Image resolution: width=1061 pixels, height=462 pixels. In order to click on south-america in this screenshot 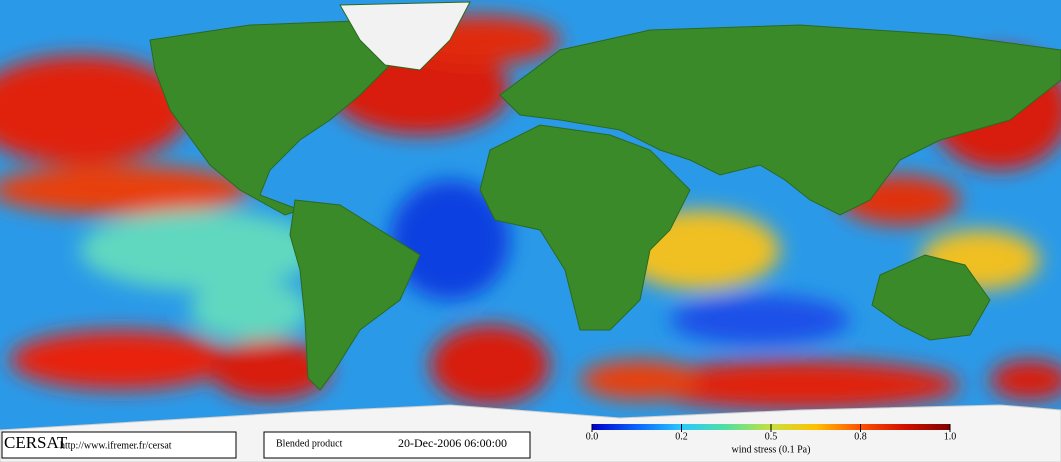, I will do `click(355, 295)`.